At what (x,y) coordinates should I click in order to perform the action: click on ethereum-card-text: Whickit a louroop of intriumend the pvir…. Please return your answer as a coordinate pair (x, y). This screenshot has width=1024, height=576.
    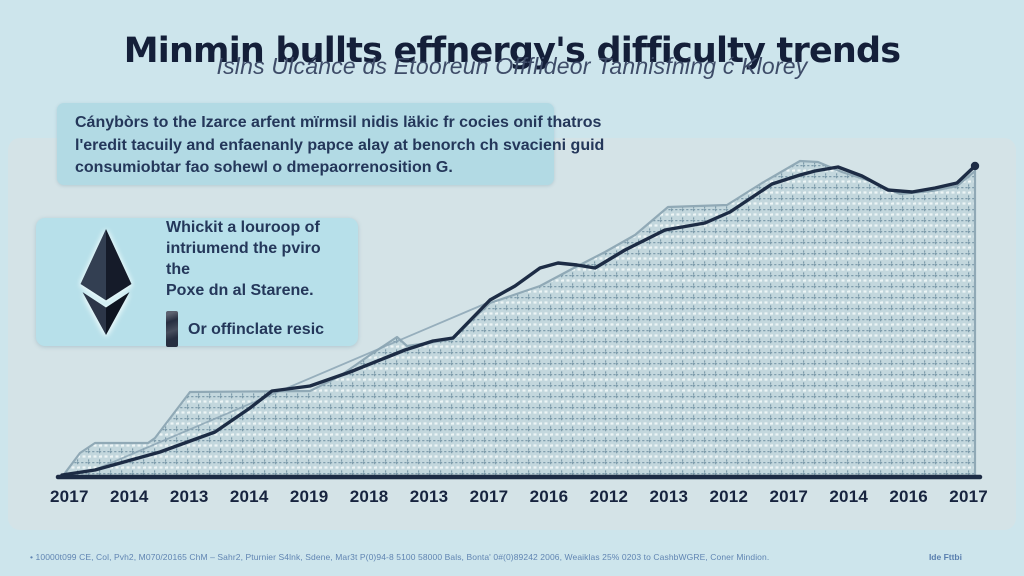
    Looking at the image, I should click on (257, 282).